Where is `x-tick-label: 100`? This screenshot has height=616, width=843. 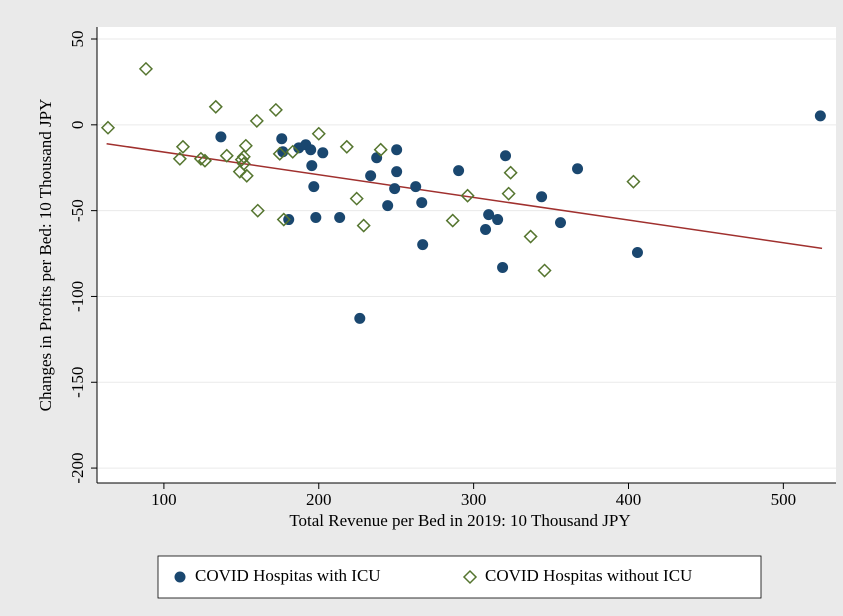
x-tick-label: 100 is located at coordinates (164, 499).